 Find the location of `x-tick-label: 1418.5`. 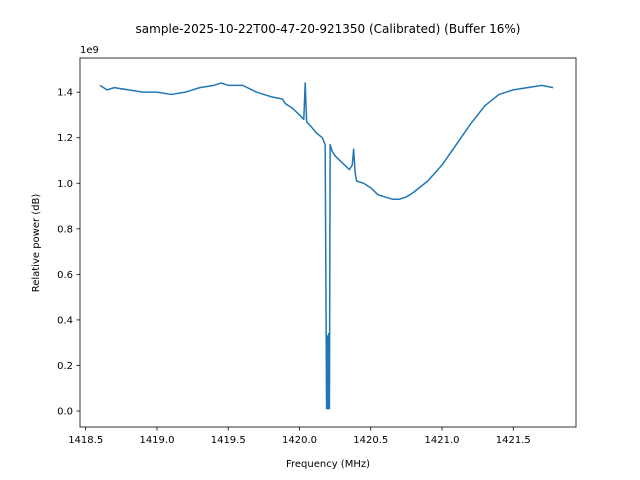

x-tick-label: 1418.5 is located at coordinates (85, 440).